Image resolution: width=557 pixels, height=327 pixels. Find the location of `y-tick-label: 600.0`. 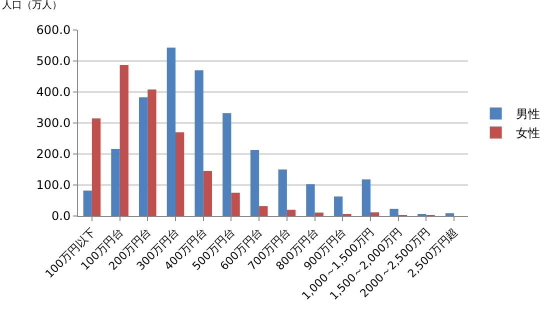

y-tick-label: 600.0 is located at coordinates (53, 30).